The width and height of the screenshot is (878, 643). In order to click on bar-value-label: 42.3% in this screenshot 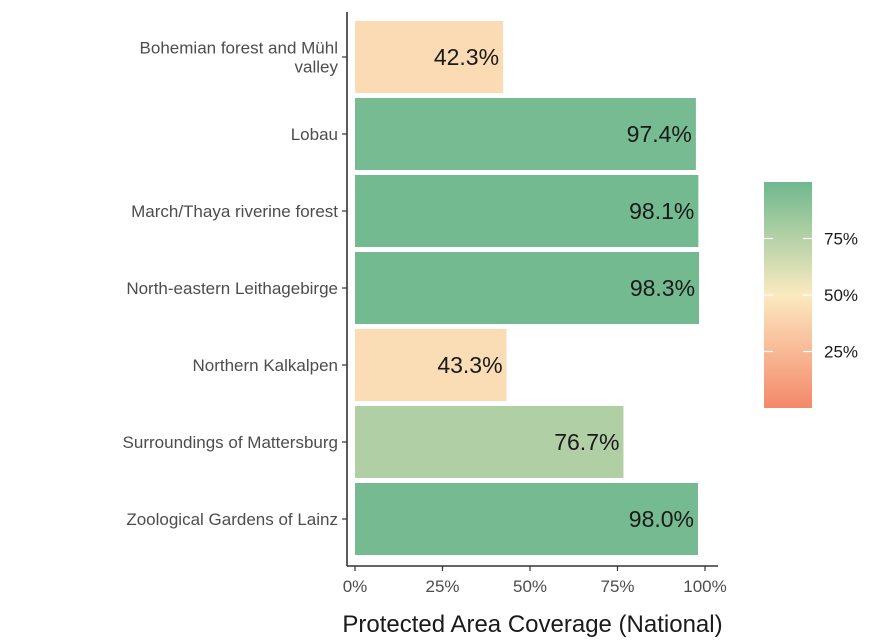, I will do `click(466, 57)`.